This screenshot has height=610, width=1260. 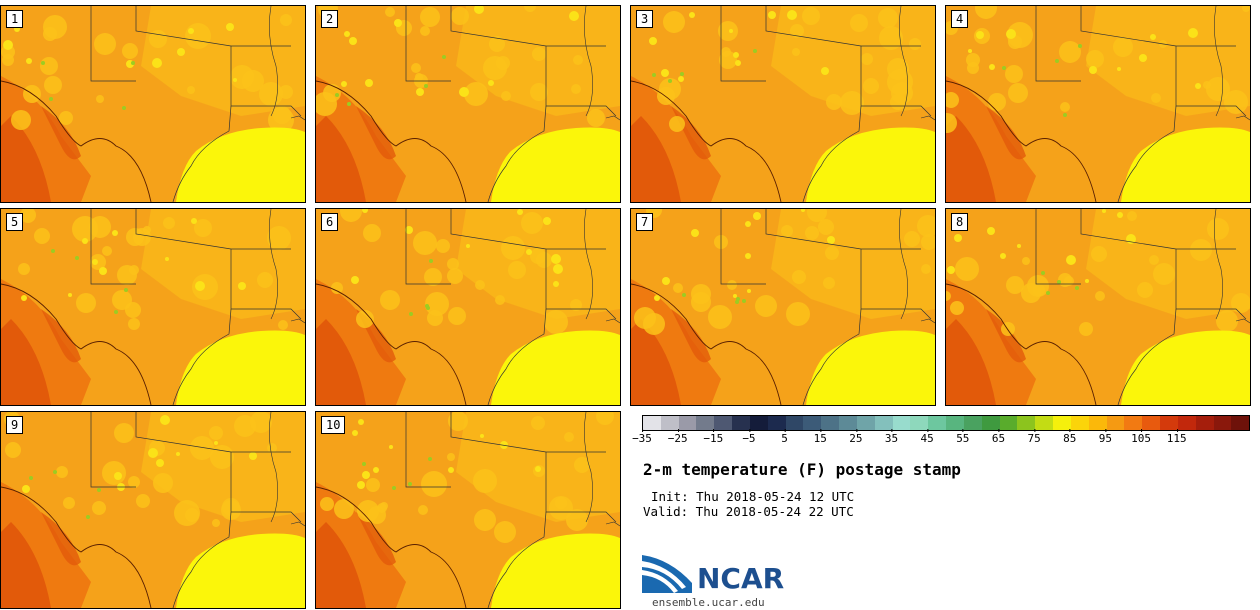 What do you see at coordinates (960, 19) in the screenshot?
I see `member-number: 4` at bounding box center [960, 19].